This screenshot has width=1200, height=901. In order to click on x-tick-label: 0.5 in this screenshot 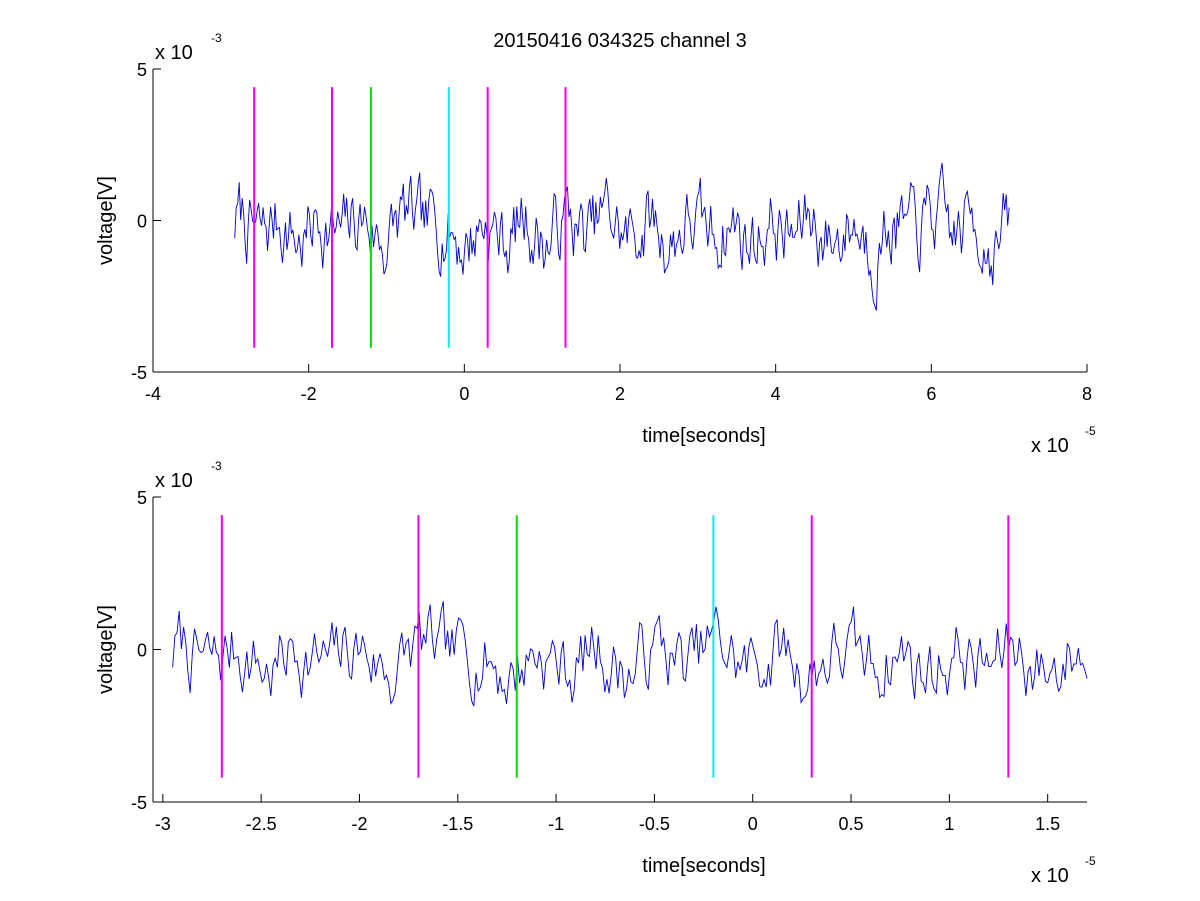, I will do `click(851, 824)`.